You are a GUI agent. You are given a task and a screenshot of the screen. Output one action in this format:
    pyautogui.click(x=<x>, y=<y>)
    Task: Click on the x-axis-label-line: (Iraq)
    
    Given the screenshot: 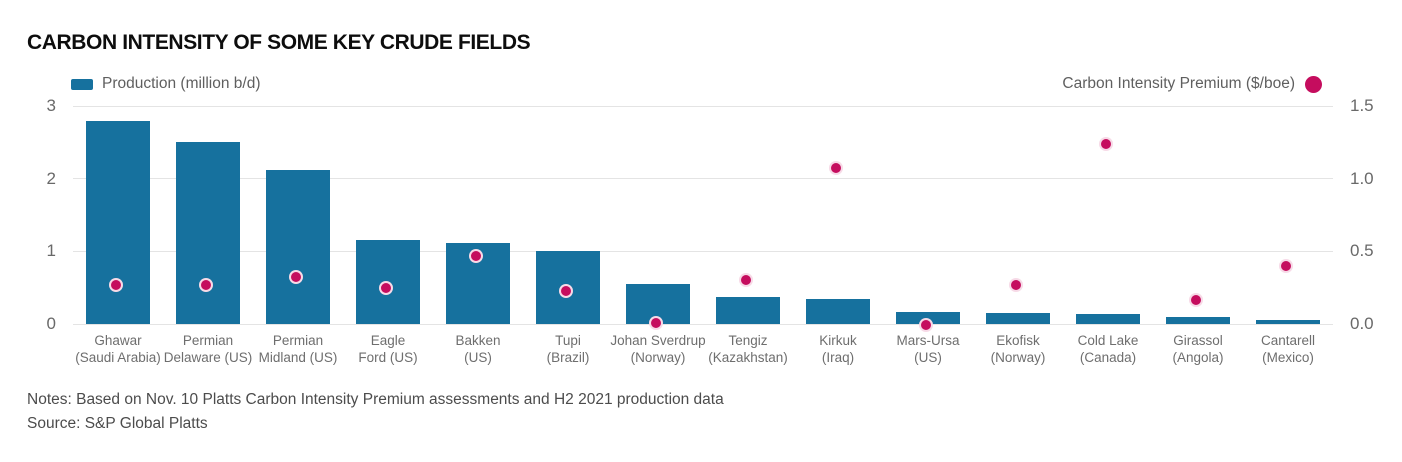 What is the action you would take?
    pyautogui.click(x=838, y=357)
    